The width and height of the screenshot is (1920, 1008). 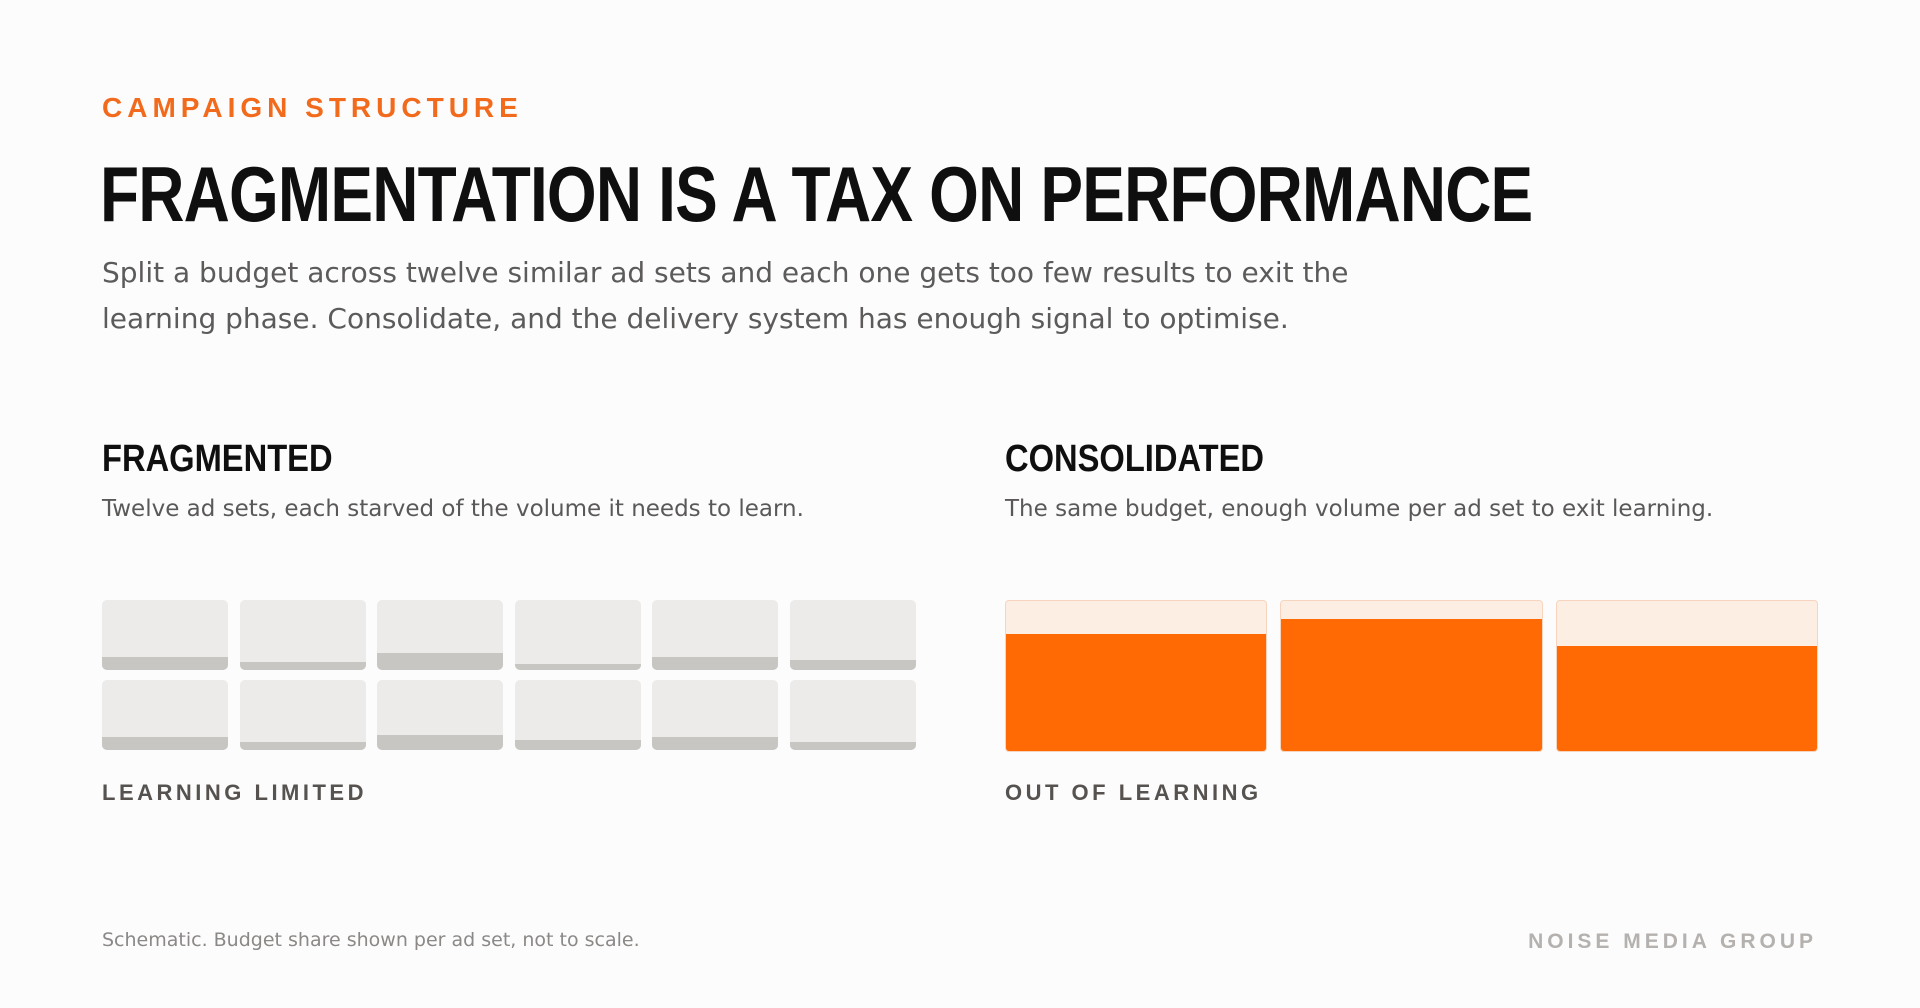 I want to click on page-title: FRAGMENTATION IS A TAX ON PERFORMANCE, so click(x=816, y=194).